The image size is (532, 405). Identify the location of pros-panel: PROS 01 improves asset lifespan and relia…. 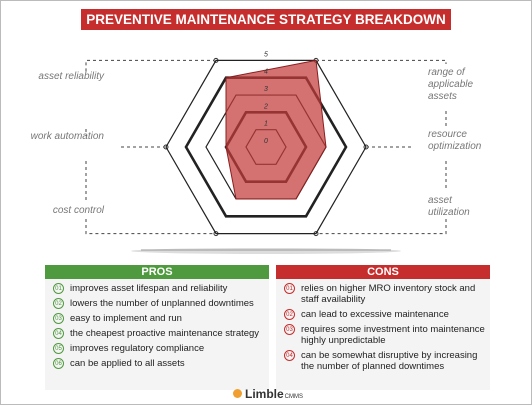
(157, 327).